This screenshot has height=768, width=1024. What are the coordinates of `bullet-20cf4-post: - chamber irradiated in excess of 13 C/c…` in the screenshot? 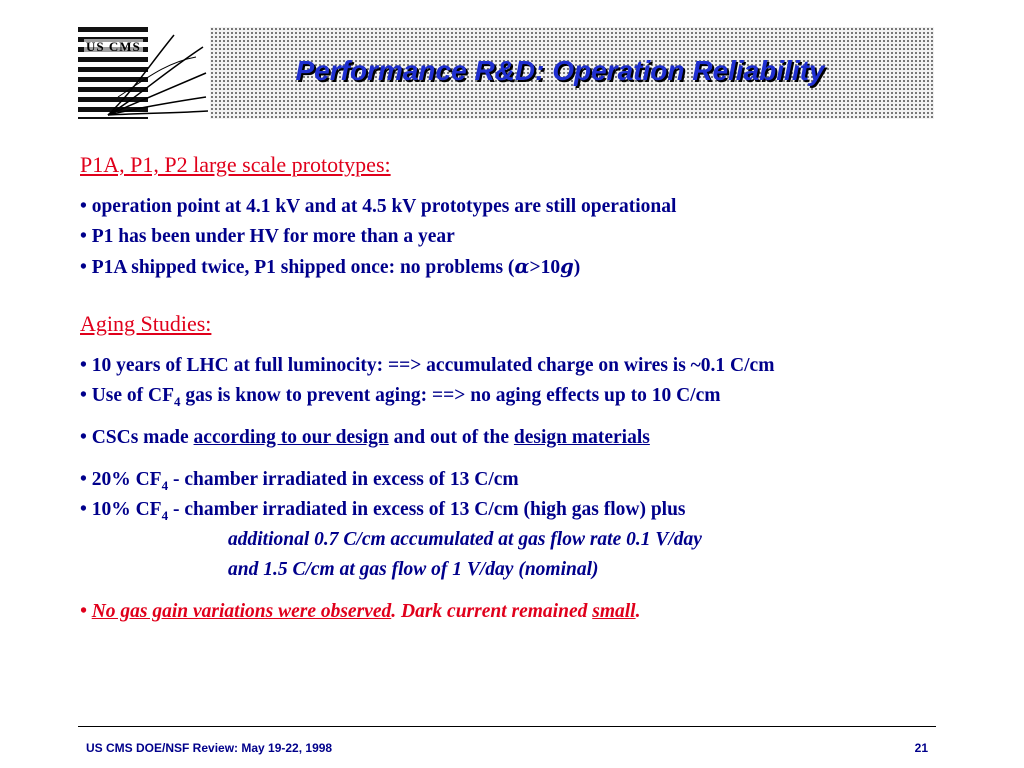 It's located at (343, 479).